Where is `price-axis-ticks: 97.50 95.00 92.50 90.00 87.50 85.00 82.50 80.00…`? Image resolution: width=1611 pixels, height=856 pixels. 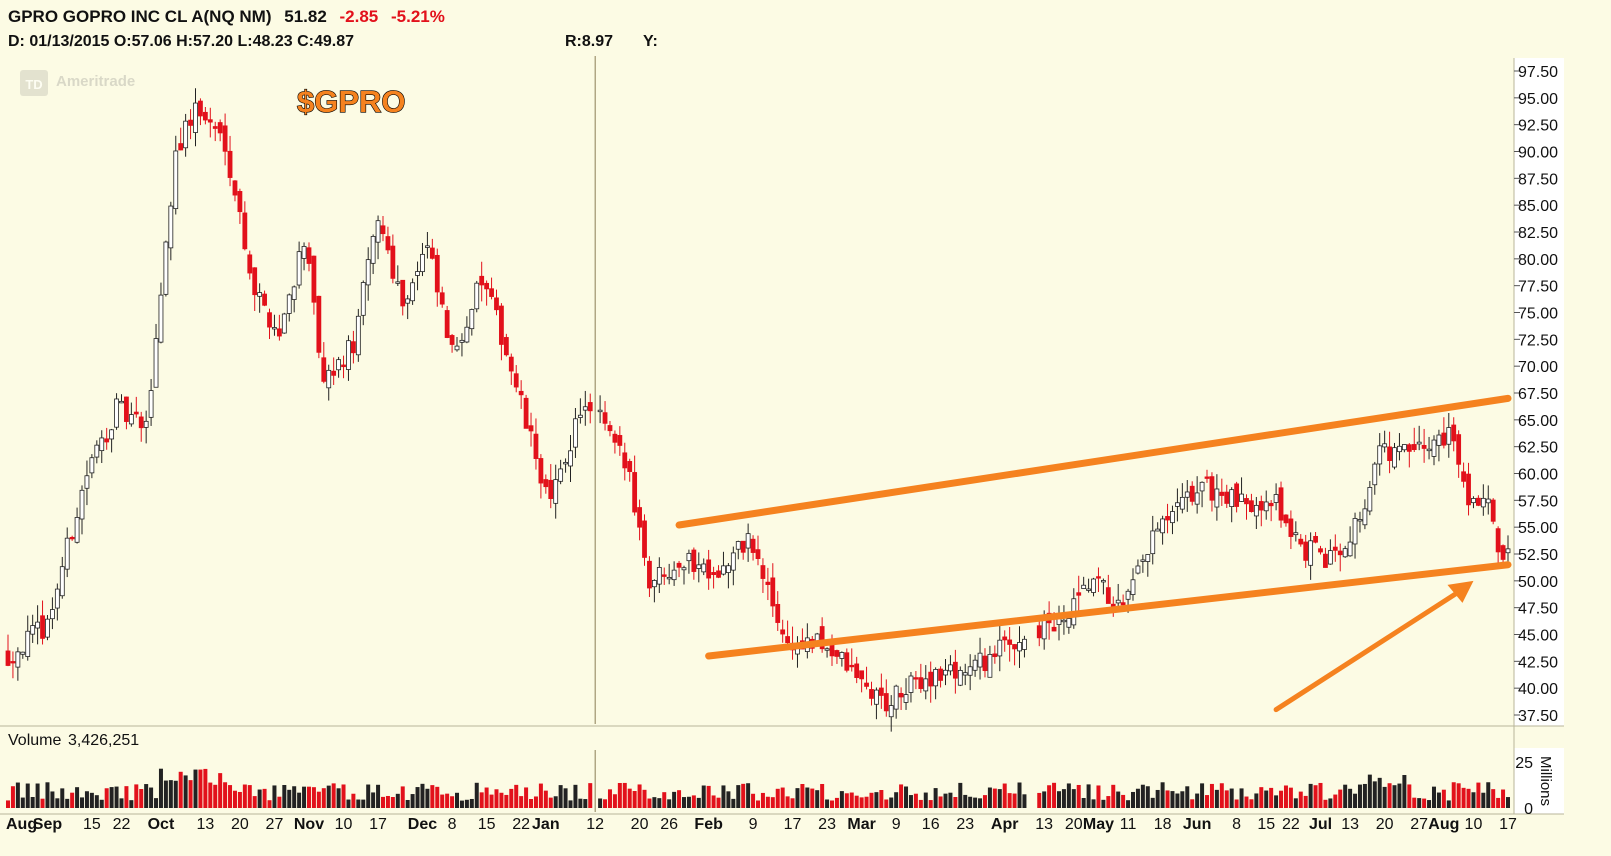
price-axis-ticks: 97.50 95.00 92.50 90.00 87.50 85.00 82.50 80.00… is located at coordinates (1536, 394).